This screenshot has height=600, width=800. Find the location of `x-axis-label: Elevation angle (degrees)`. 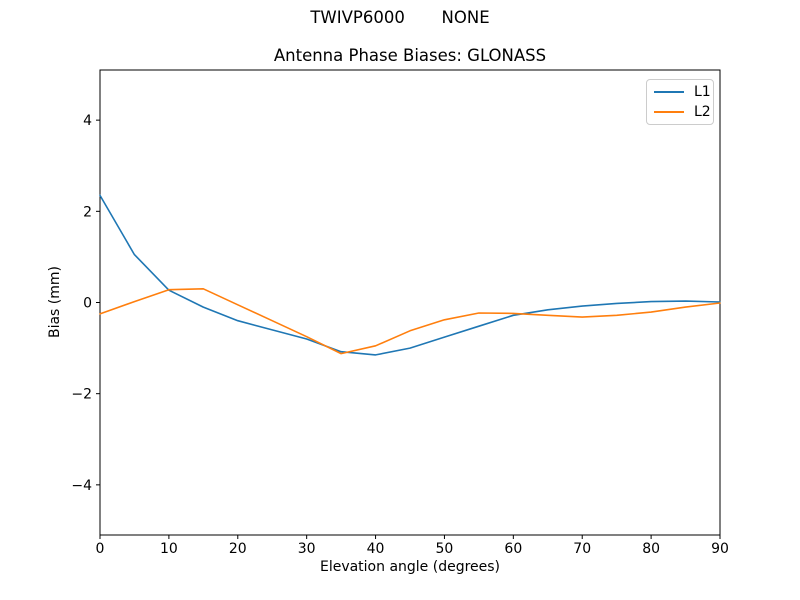

x-axis-label: Elevation angle (degrees) is located at coordinates (410, 567).